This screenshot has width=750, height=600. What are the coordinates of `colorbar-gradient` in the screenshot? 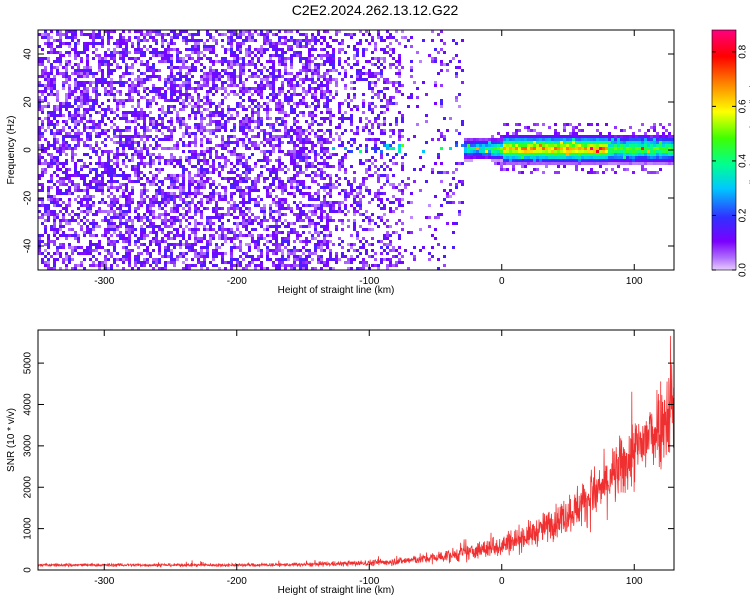 It's located at (724, 150).